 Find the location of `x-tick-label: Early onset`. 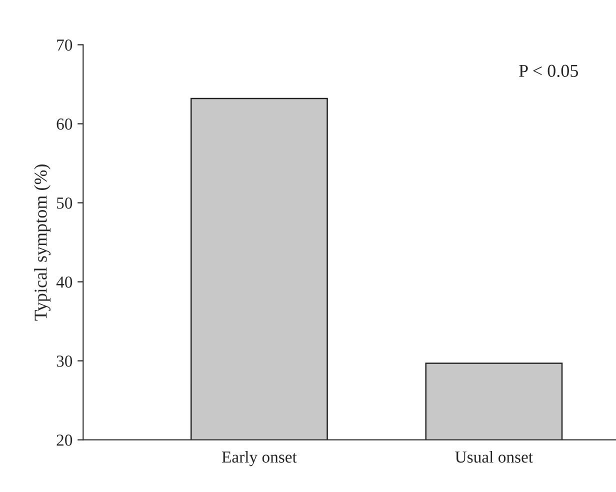

x-tick-label: Early onset is located at coordinates (259, 458).